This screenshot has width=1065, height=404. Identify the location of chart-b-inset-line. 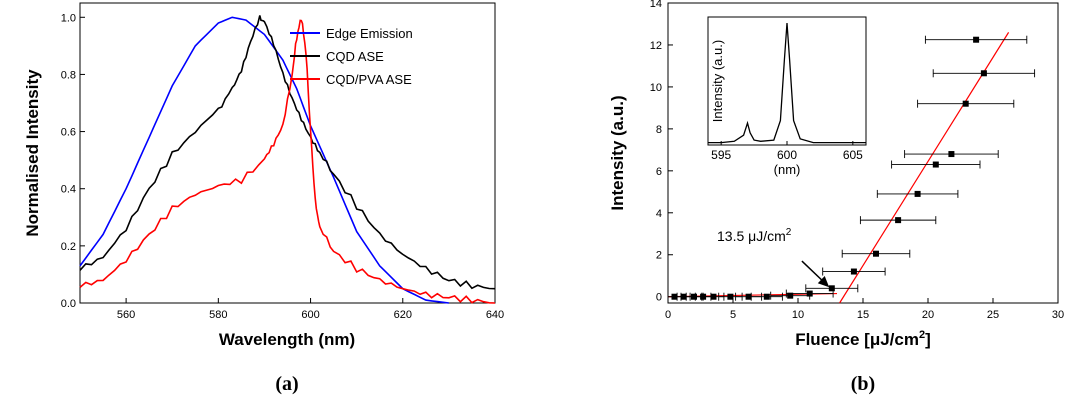
(787, 83).